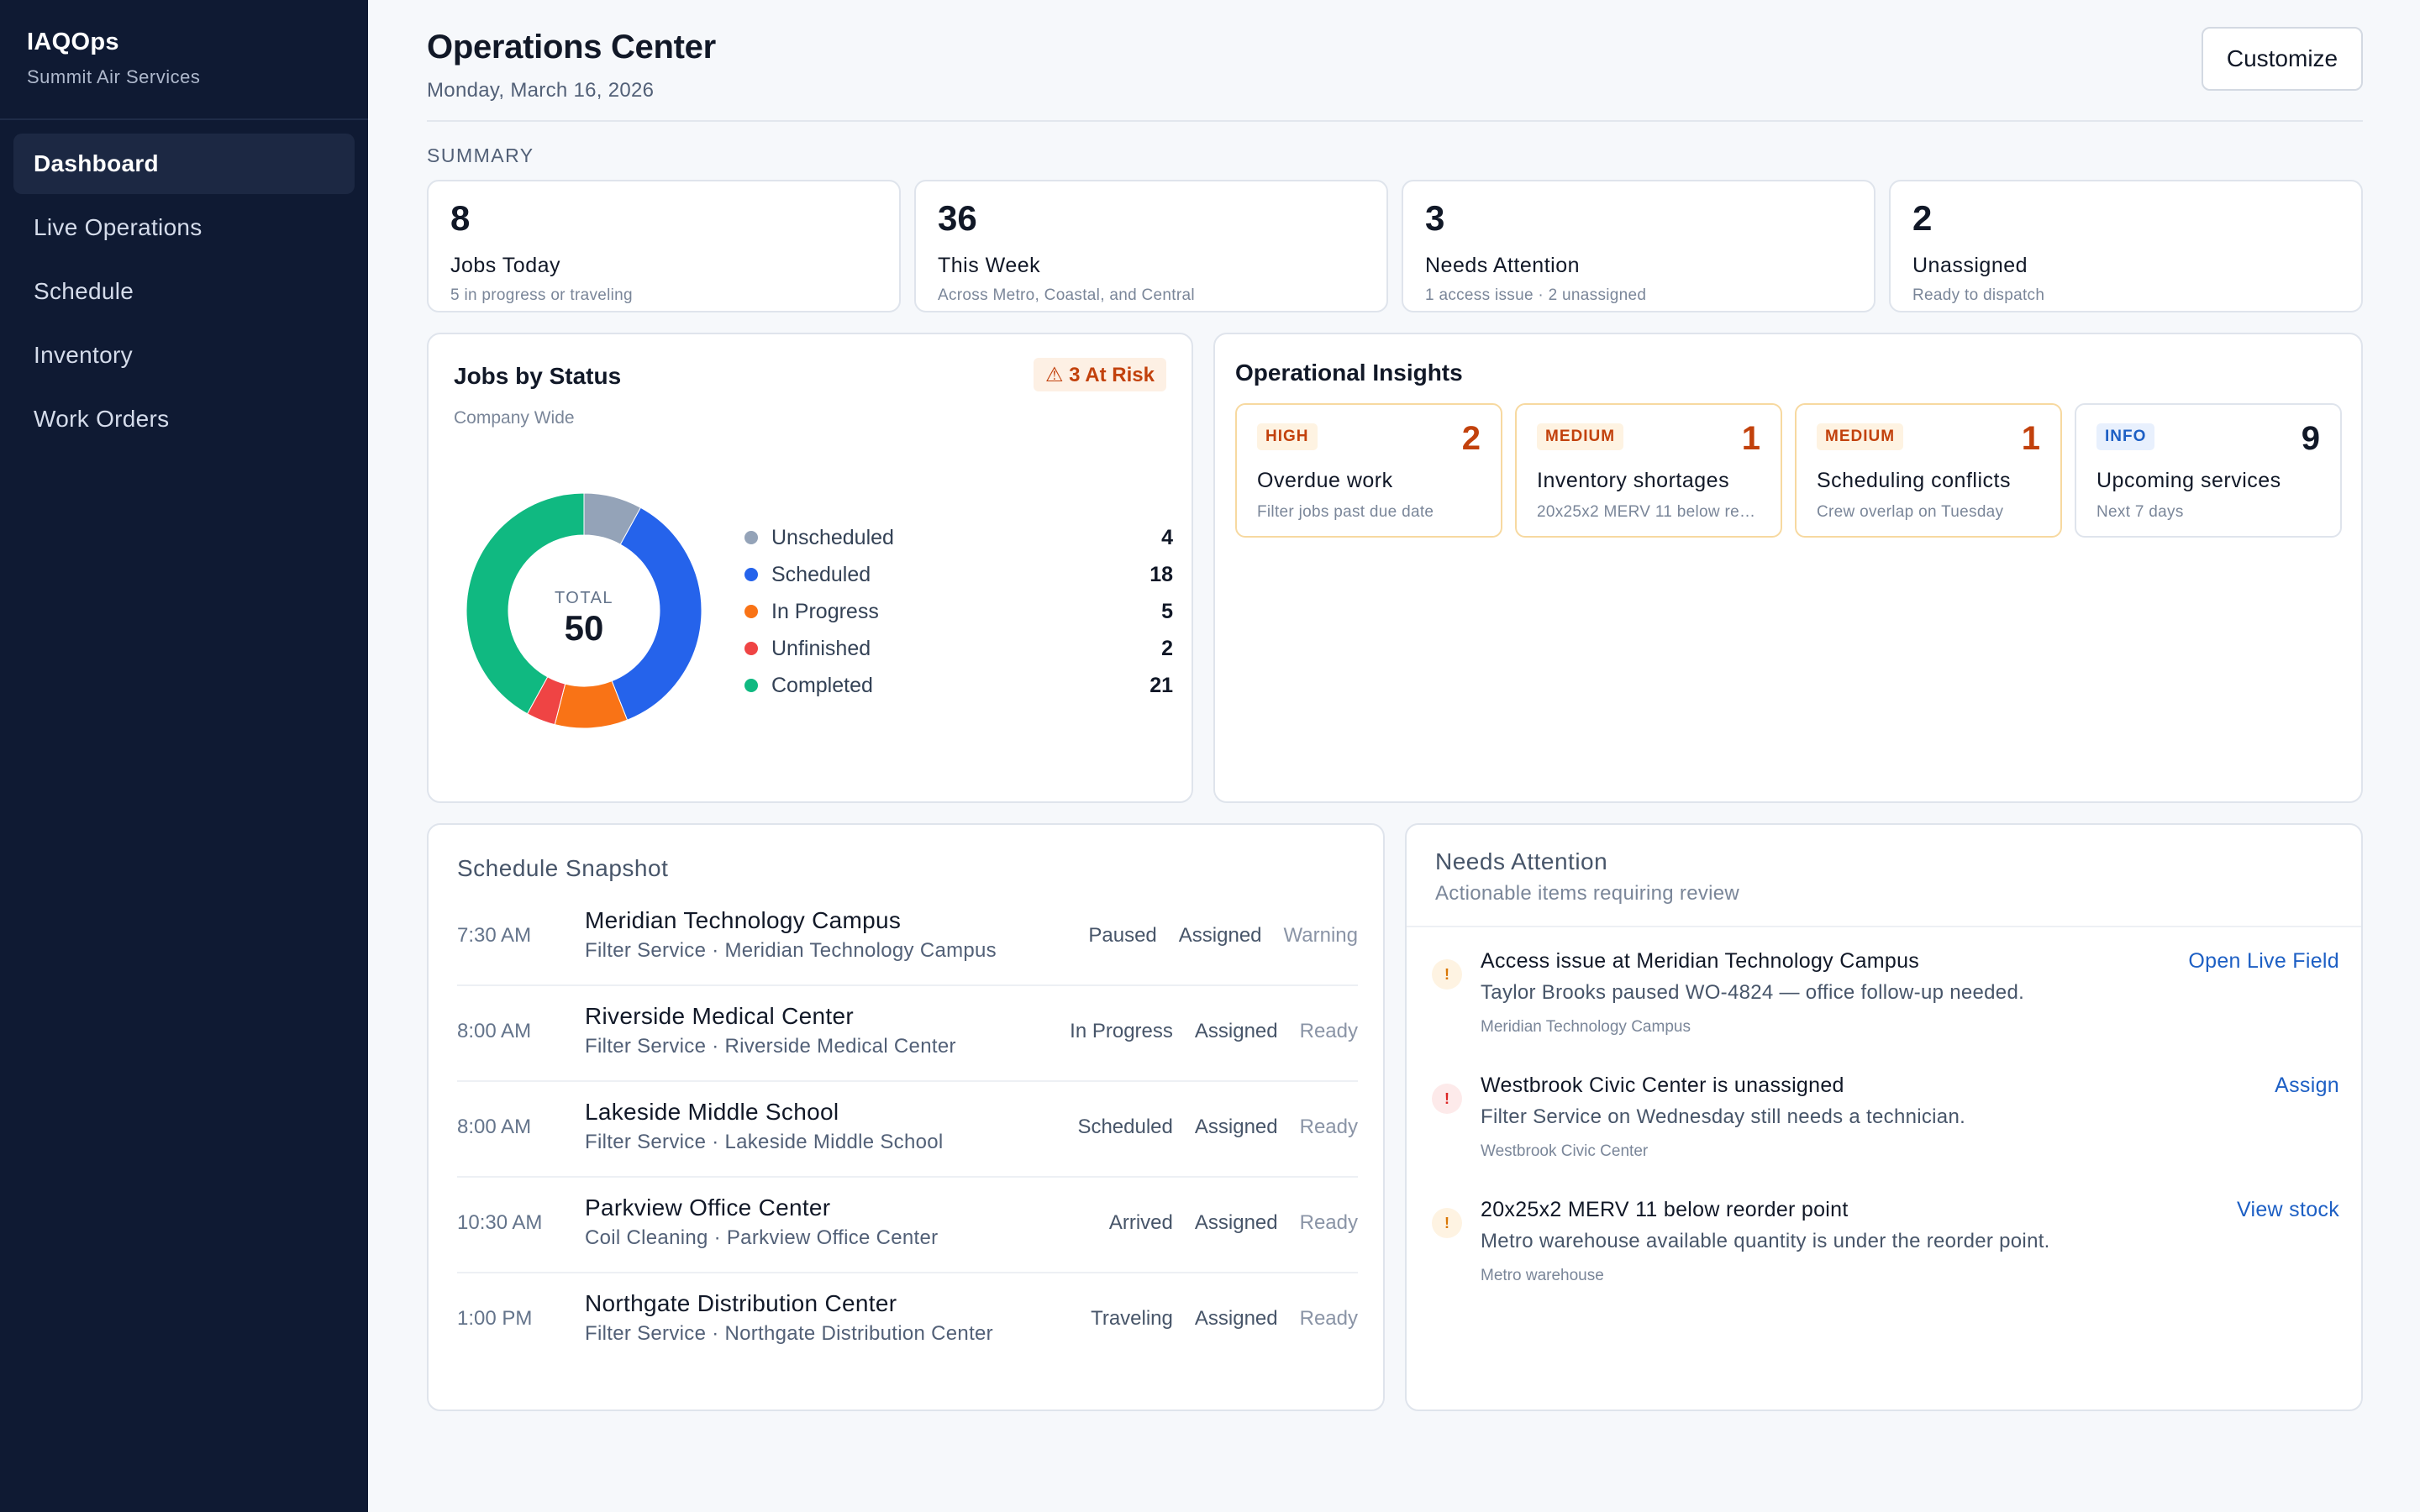  I want to click on schedule-description: Filter Service · Lakeside Middle School, so click(764, 1142).